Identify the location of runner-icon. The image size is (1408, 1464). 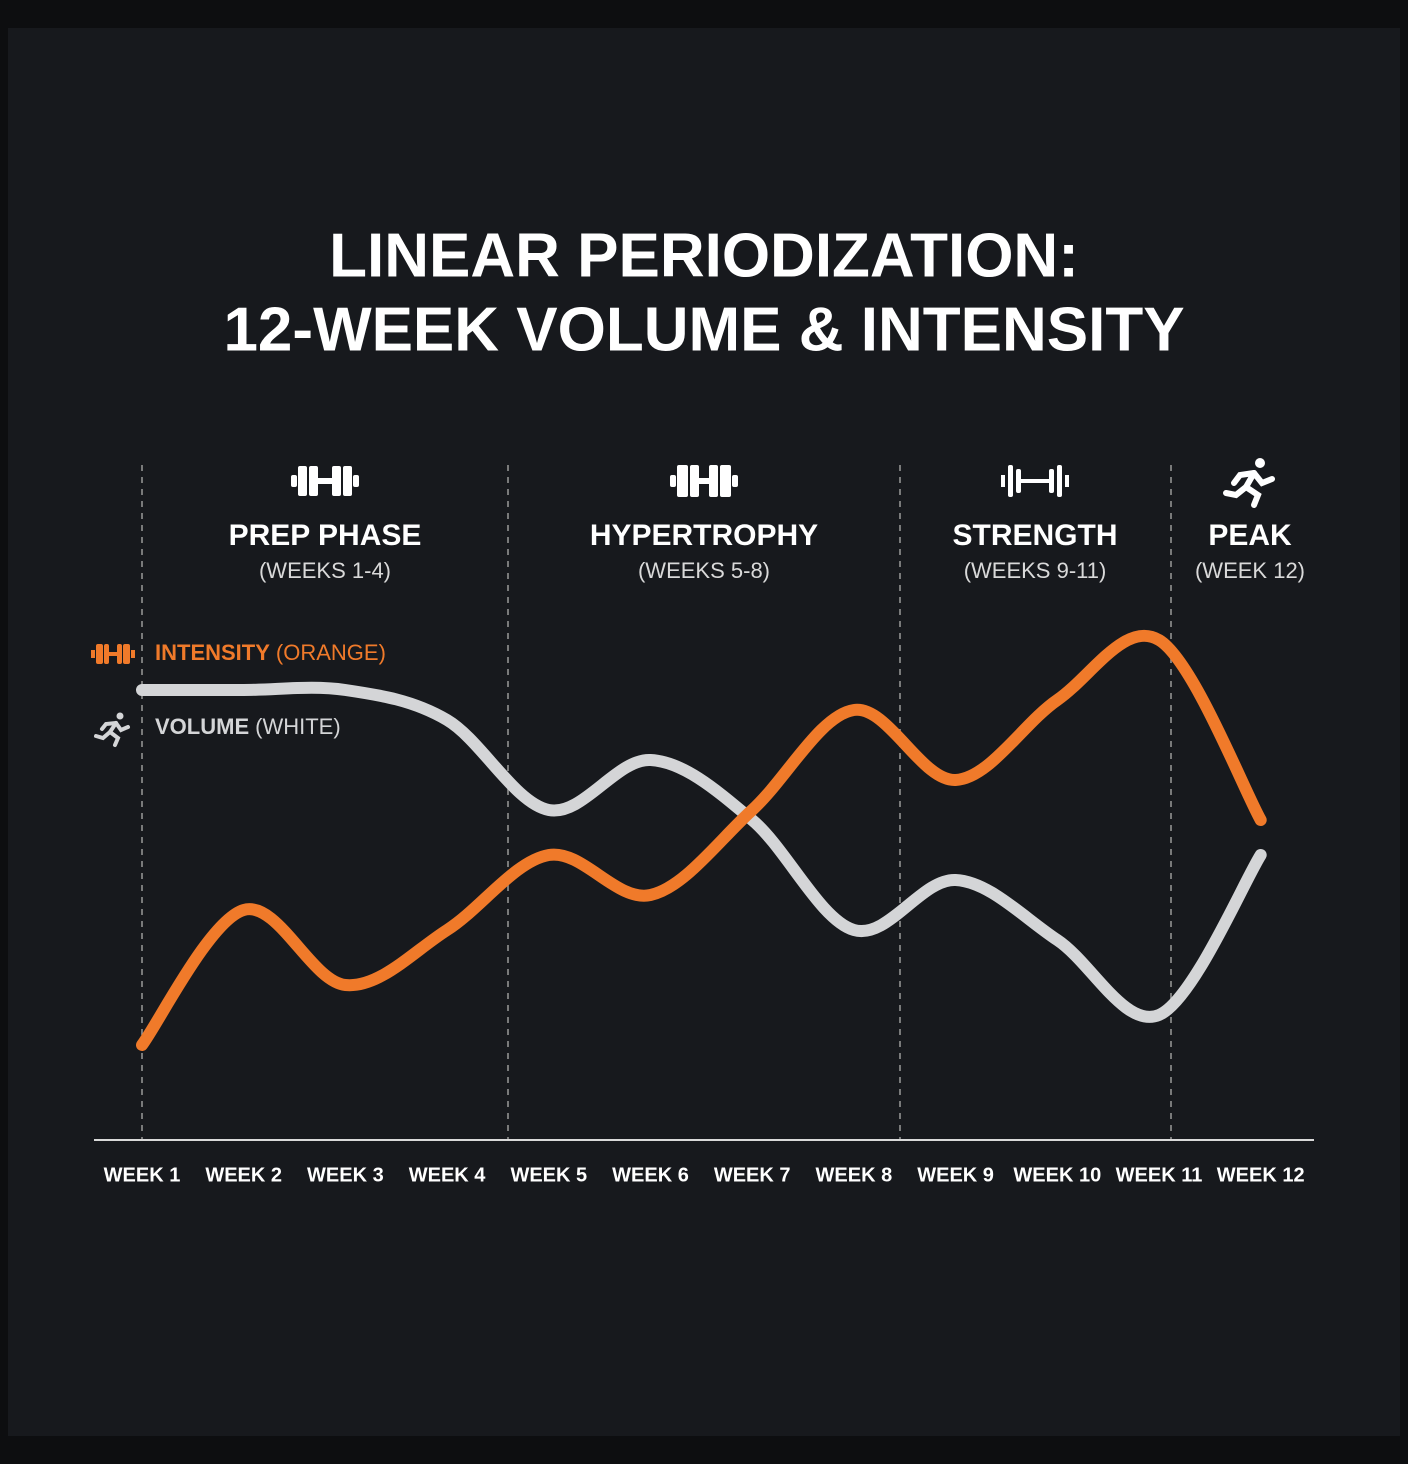
(1249, 483).